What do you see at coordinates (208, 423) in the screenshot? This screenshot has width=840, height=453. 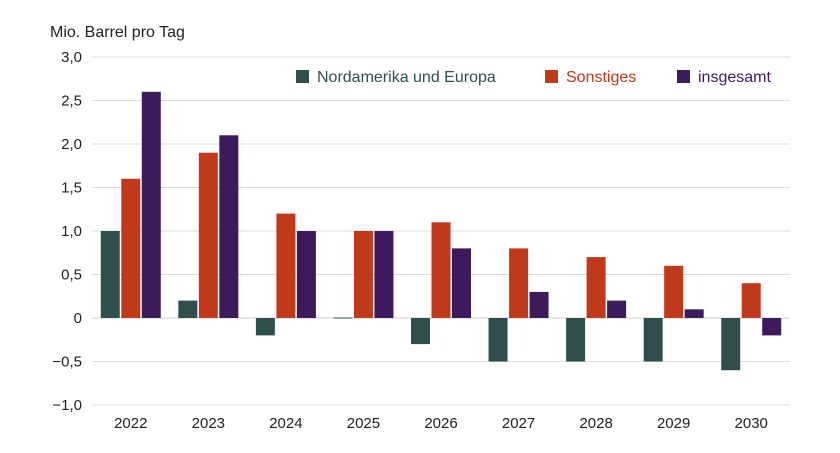 I see `x-tick-label: 2023` at bounding box center [208, 423].